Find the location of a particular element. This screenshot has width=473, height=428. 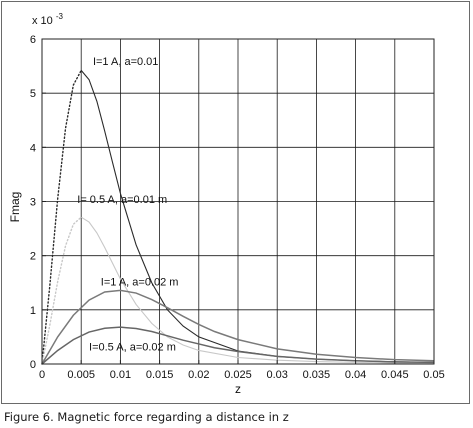

x-tick-label: 0.01 is located at coordinates (120, 375).